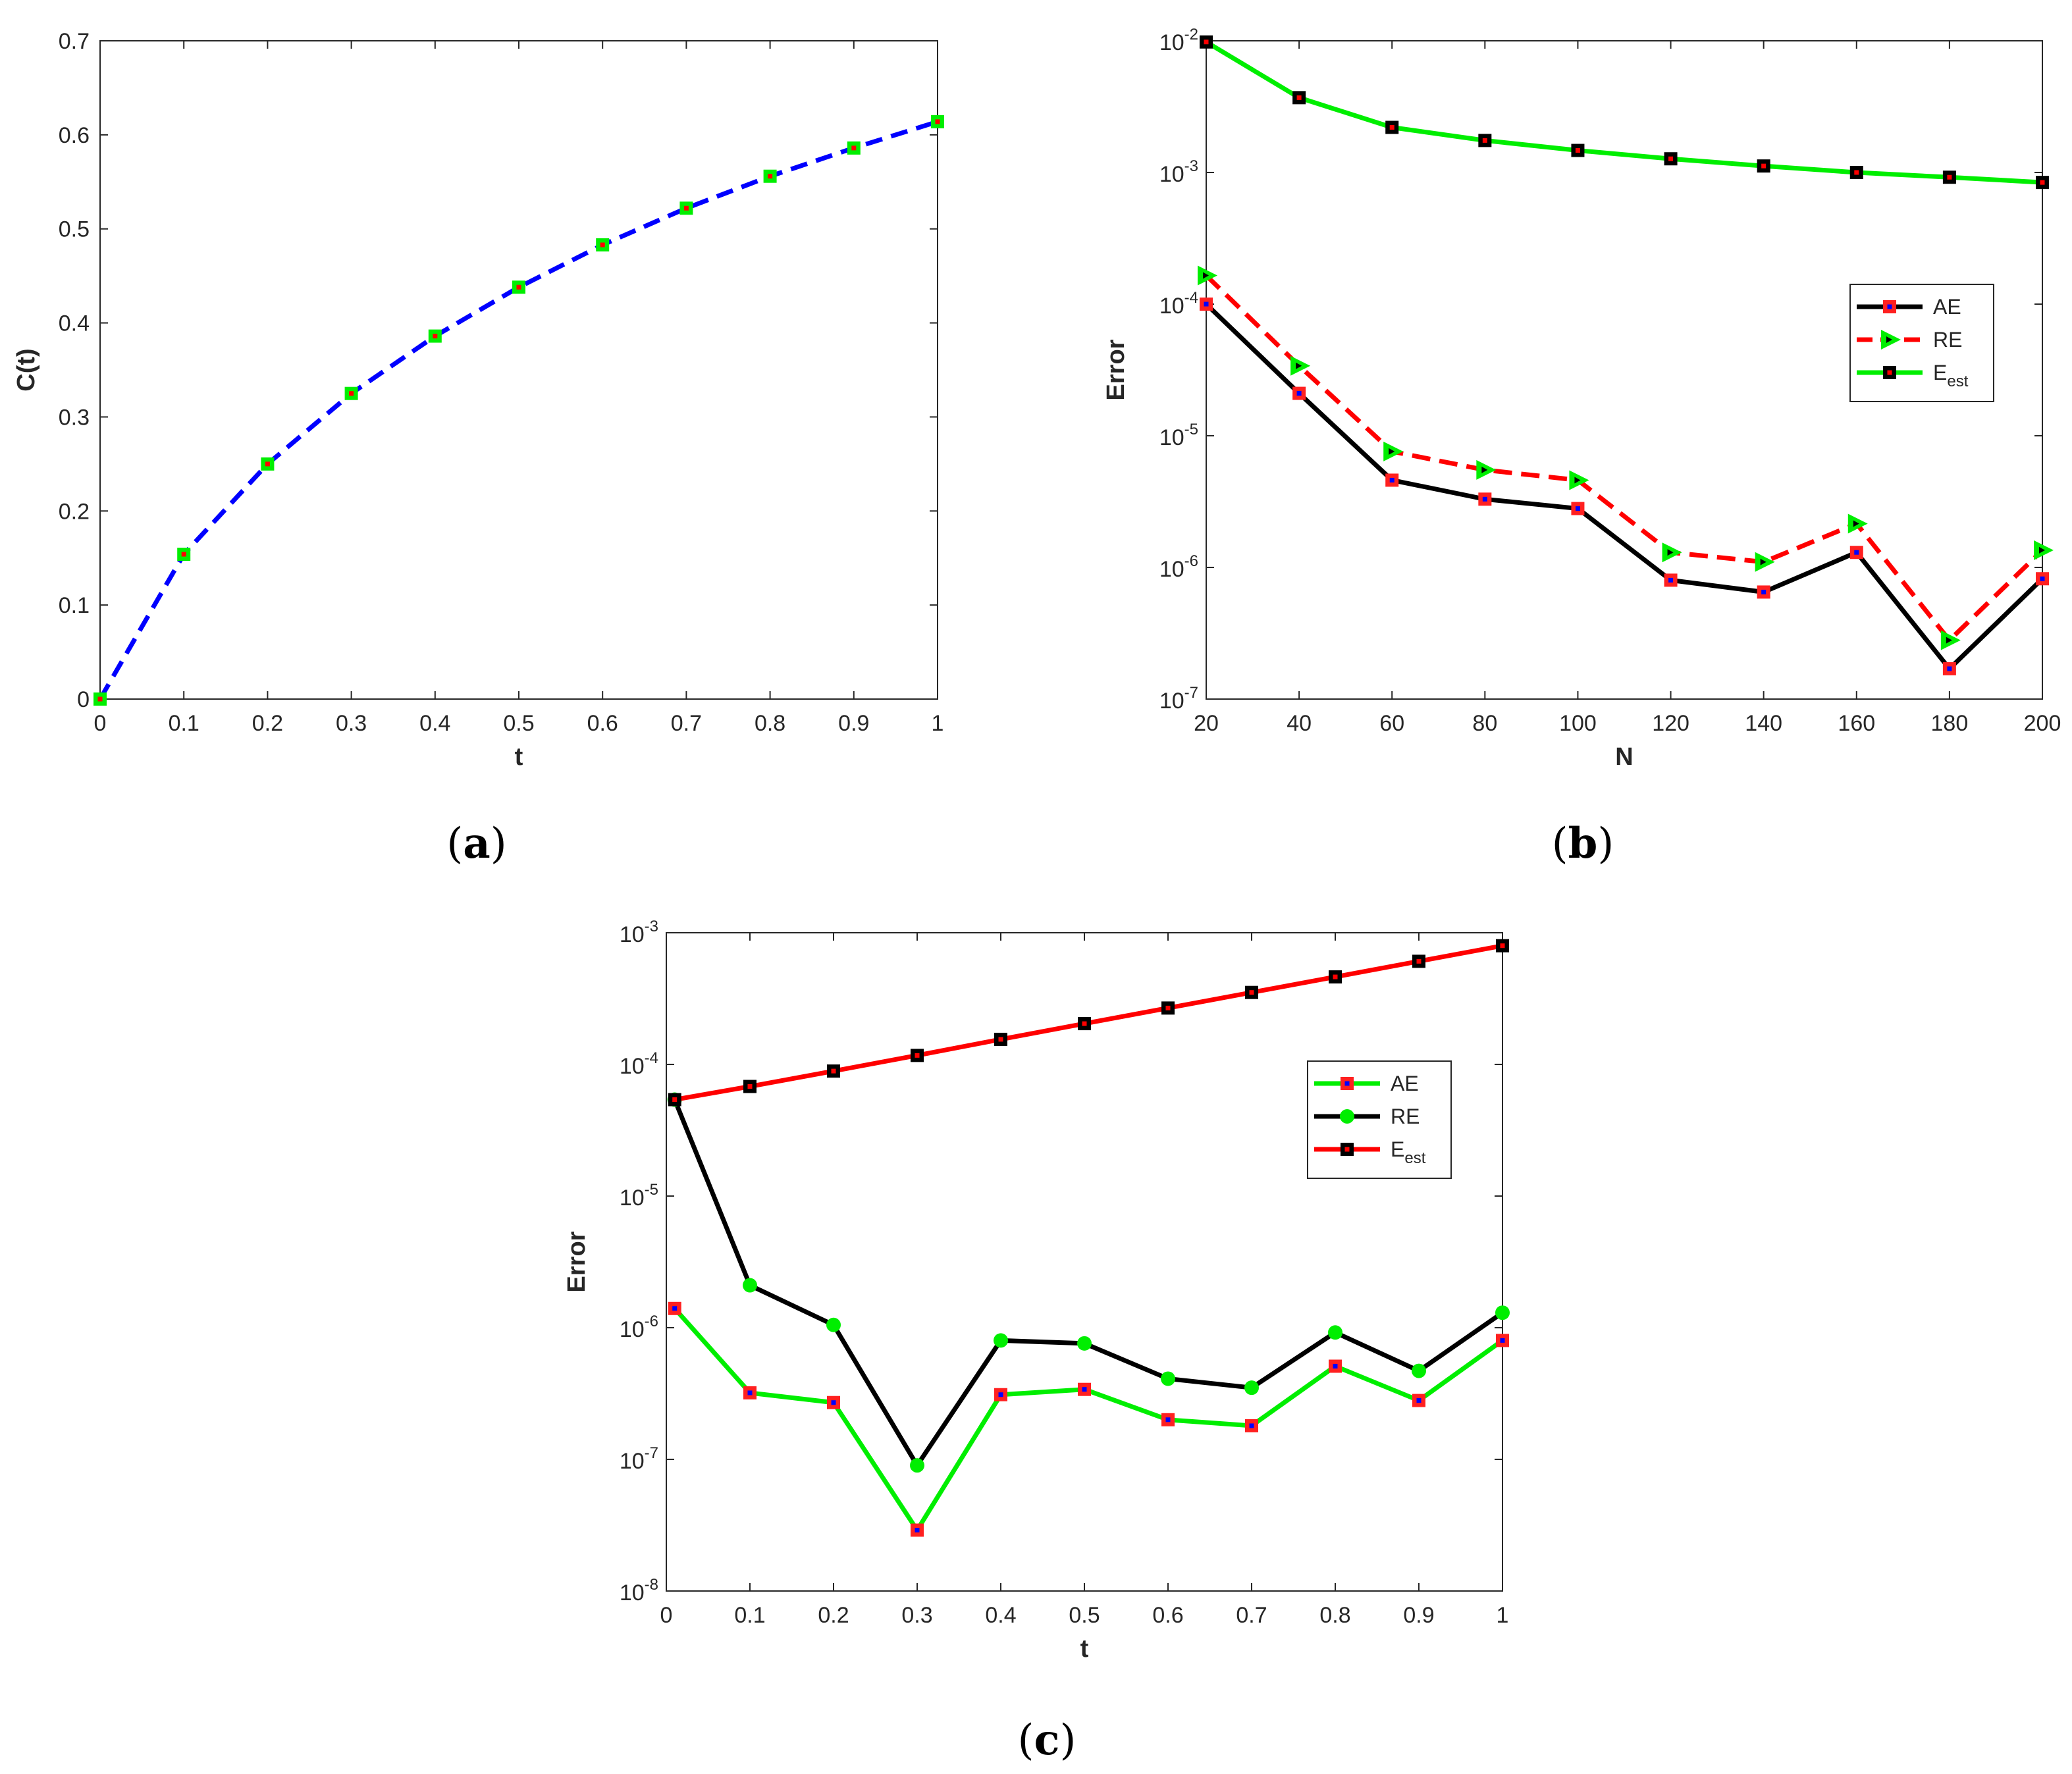 The width and height of the screenshot is (2072, 1774). I want to click on y-tick-label-a-4: 0.4, so click(74, 323).